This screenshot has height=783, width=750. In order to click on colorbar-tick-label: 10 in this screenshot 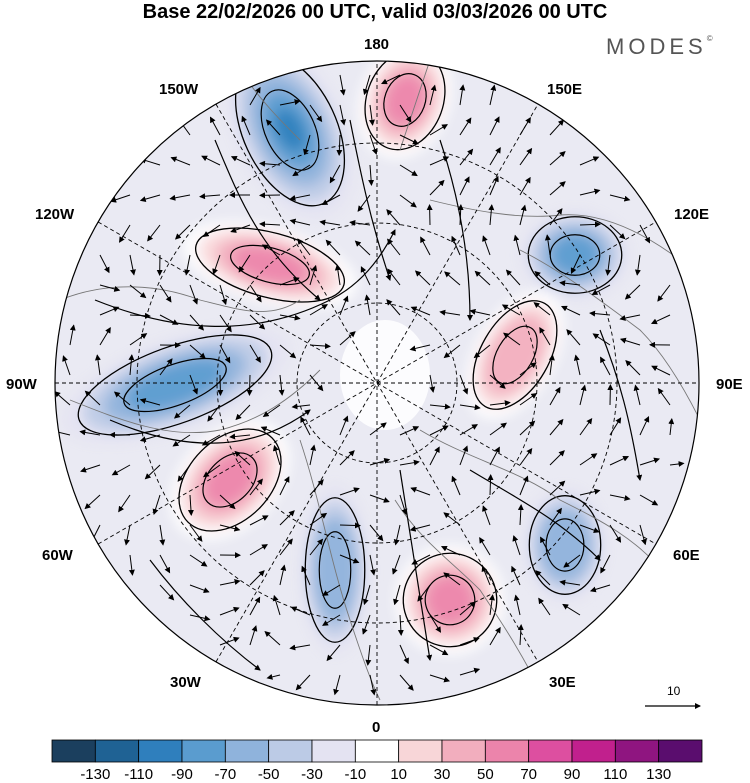, I will do `click(398, 774)`.